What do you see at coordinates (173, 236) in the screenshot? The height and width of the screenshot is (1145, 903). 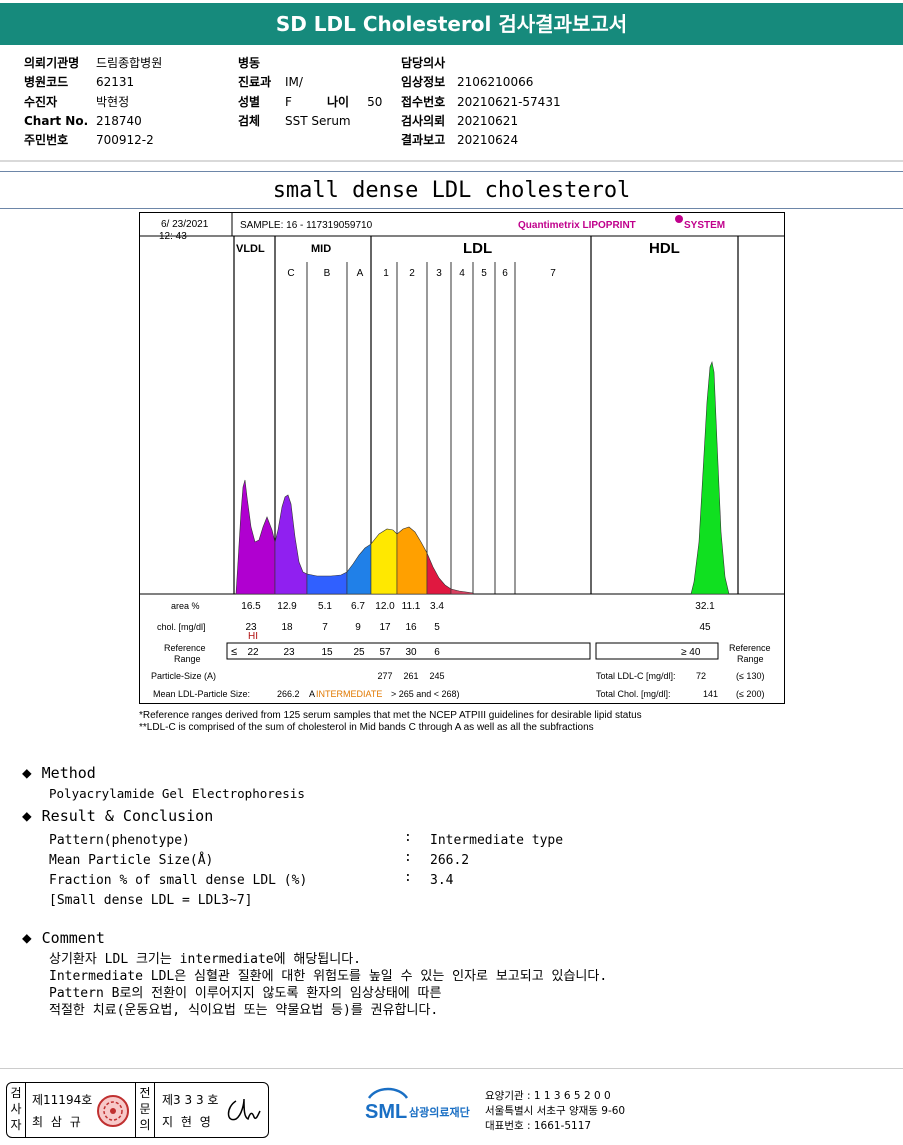 I see `chart-time: 12: 43` at bounding box center [173, 236].